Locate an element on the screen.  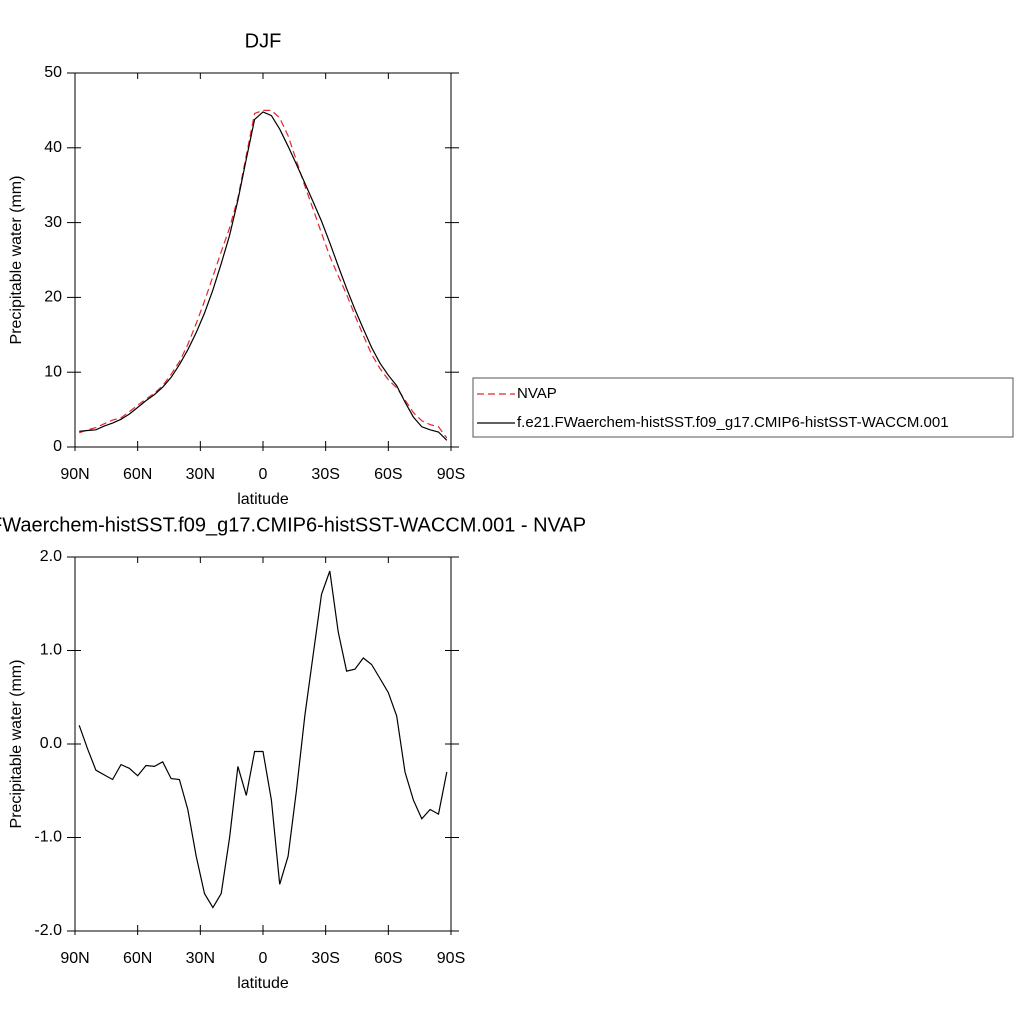
legend-label: NVAP is located at coordinates (537, 393).